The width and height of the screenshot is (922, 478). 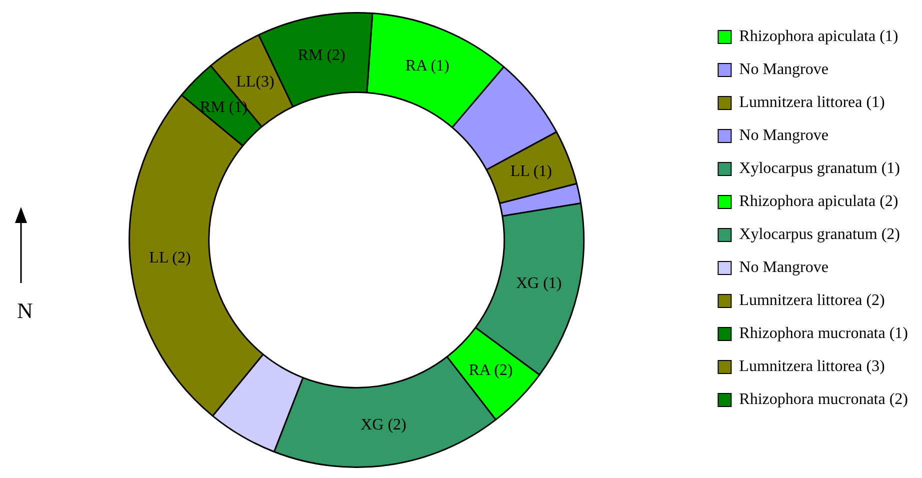 I want to click on legend-label: Xylocarpus granatum (2), so click(x=819, y=235).